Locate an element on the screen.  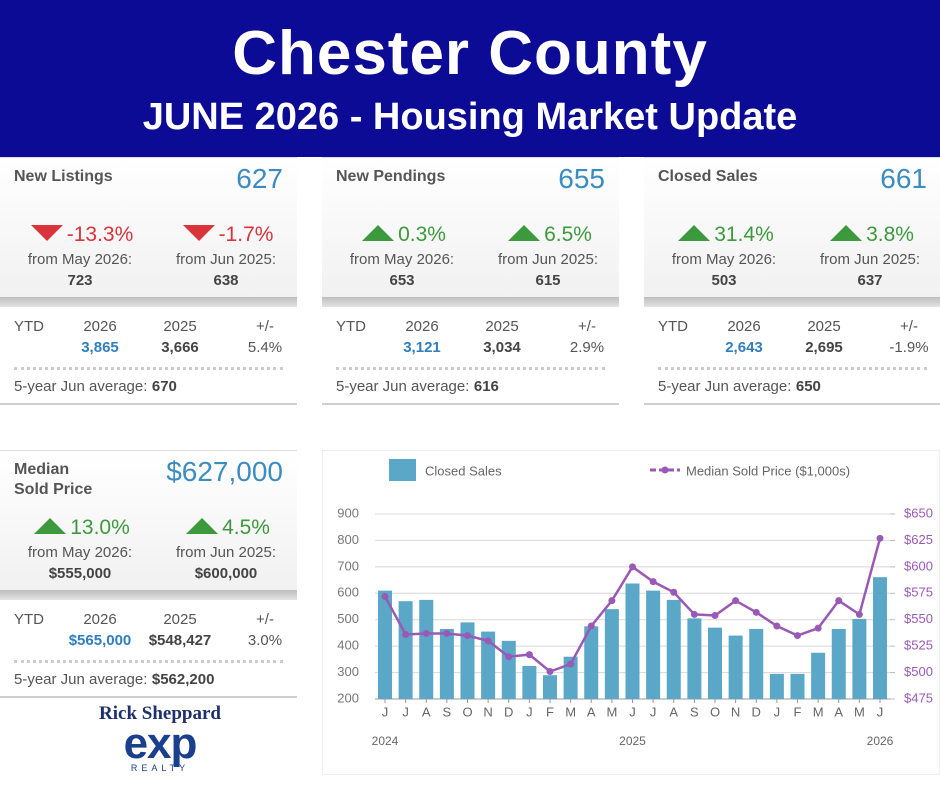
year-label: 2025 is located at coordinates (632, 741).